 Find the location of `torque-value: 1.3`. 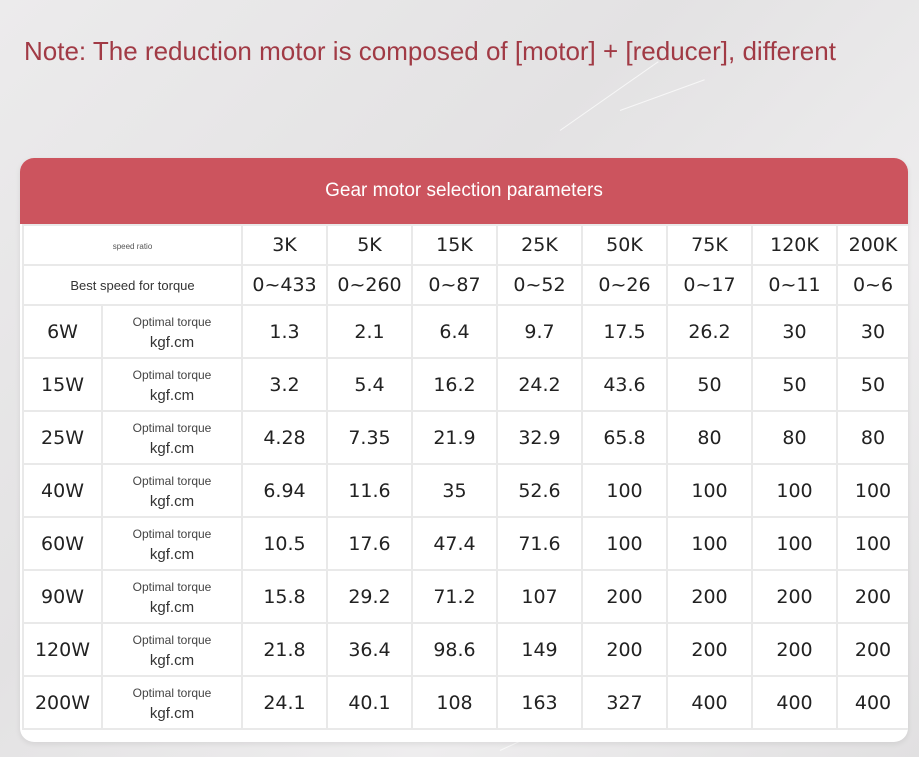

torque-value: 1.3 is located at coordinates (284, 331).